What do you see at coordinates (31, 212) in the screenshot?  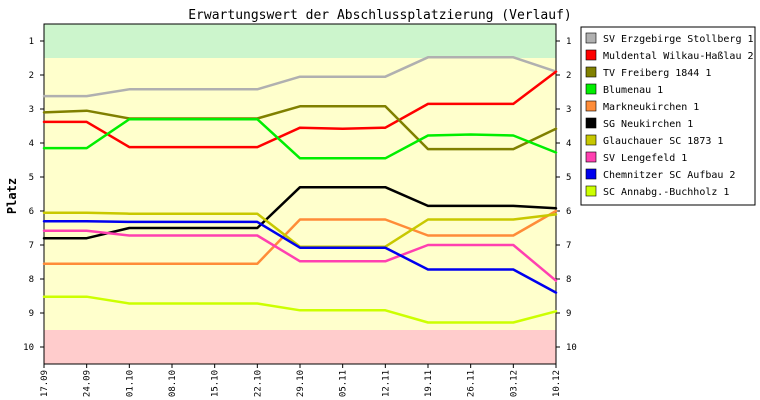 I see `y-tick-label-left: 6` at bounding box center [31, 212].